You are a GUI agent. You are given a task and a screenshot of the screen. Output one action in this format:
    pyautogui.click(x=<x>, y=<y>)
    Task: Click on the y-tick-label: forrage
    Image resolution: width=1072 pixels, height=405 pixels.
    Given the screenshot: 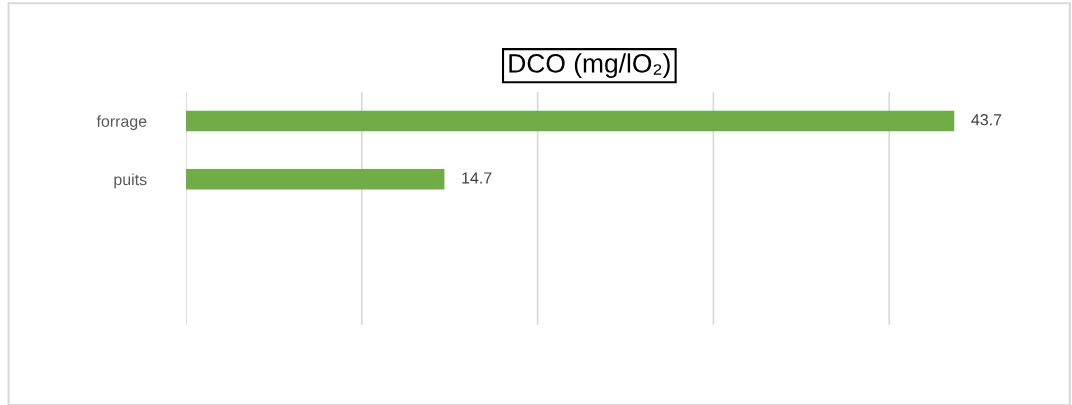 What is the action you would take?
    pyautogui.click(x=121, y=123)
    